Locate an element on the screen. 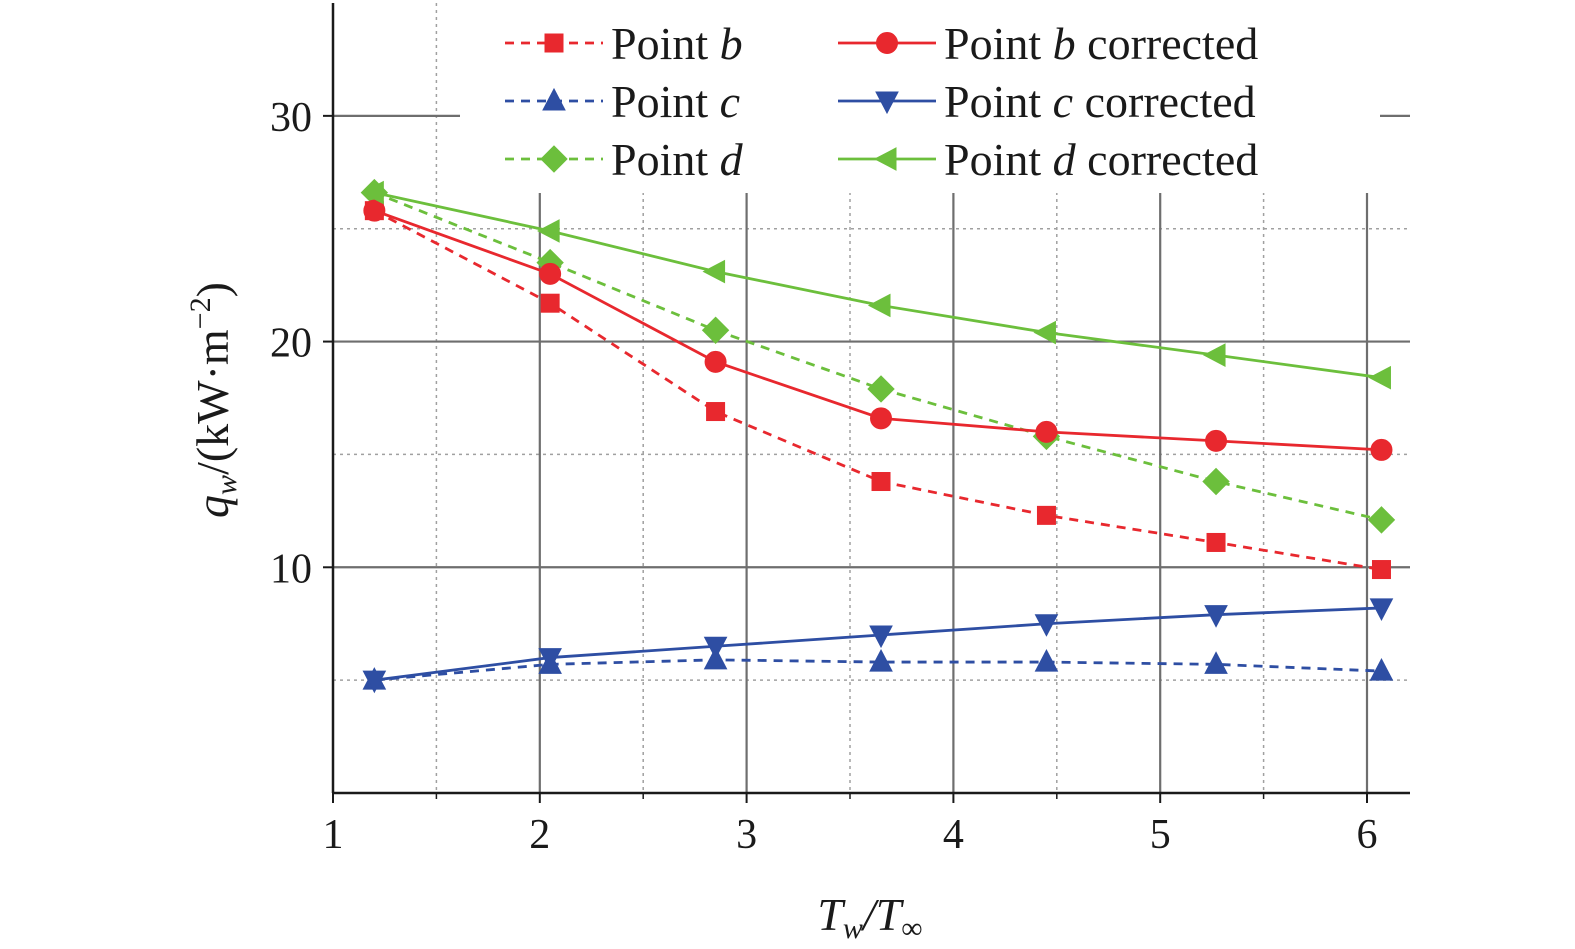 The width and height of the screenshot is (1575, 949). x-label-b-sub: ∞ is located at coordinates (911, 928).